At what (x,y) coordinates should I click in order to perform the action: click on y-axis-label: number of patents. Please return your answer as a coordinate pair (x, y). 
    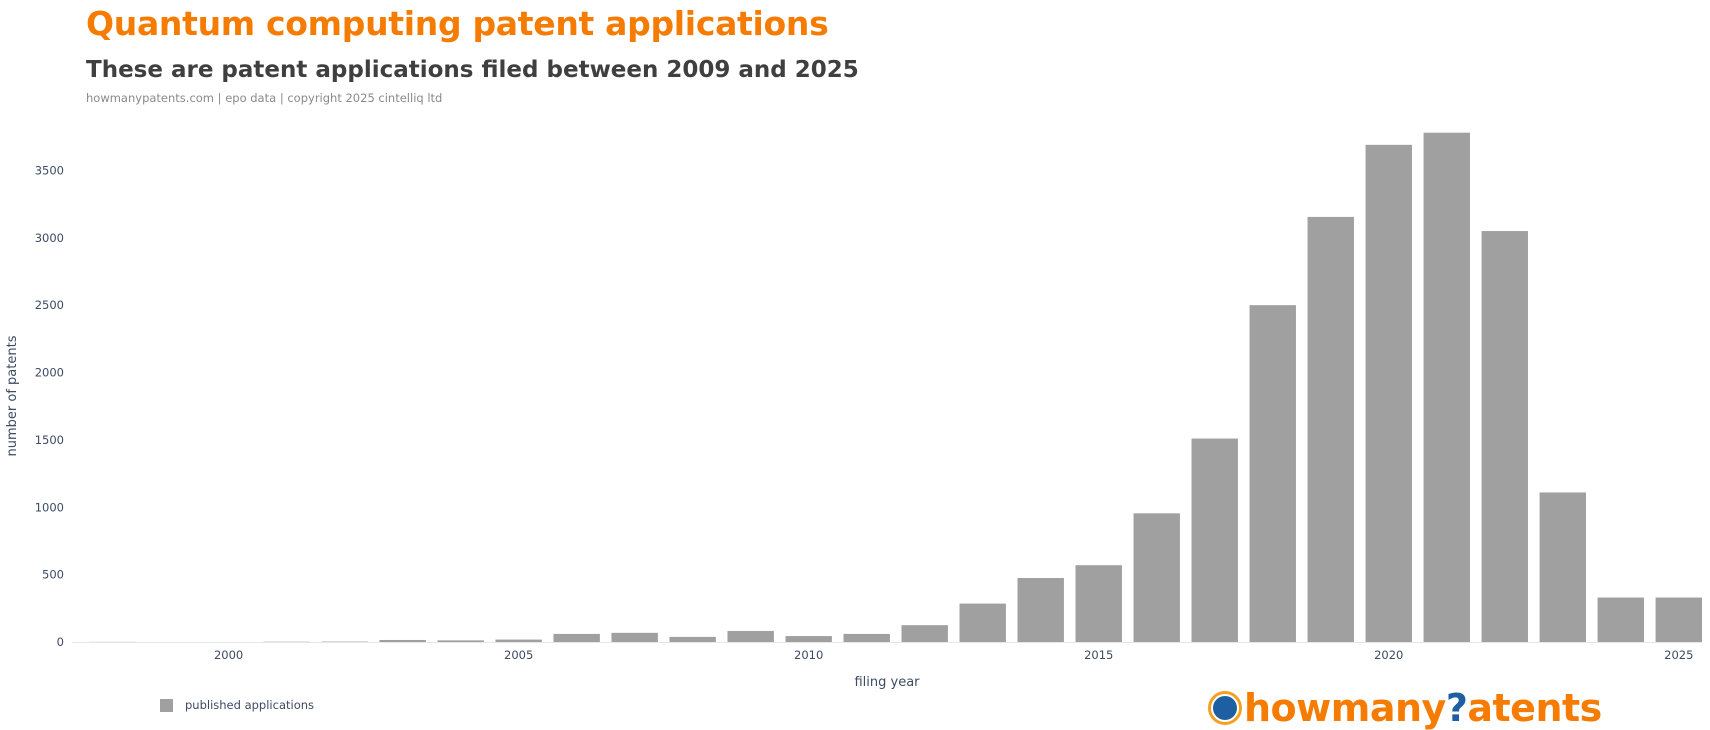
    Looking at the image, I should click on (12, 395).